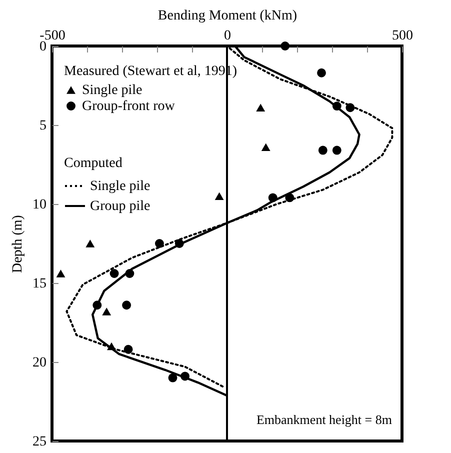 This screenshot has width=451, height=453. What do you see at coordinates (120, 206) in the screenshot?
I see `legend-label: Group pile` at bounding box center [120, 206].